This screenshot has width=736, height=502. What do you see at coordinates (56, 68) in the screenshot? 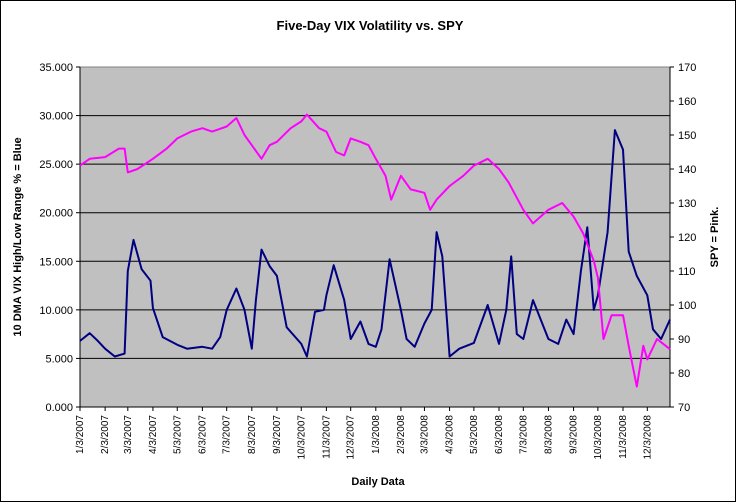
I see `left-tick-label: 35.000` at bounding box center [56, 68].